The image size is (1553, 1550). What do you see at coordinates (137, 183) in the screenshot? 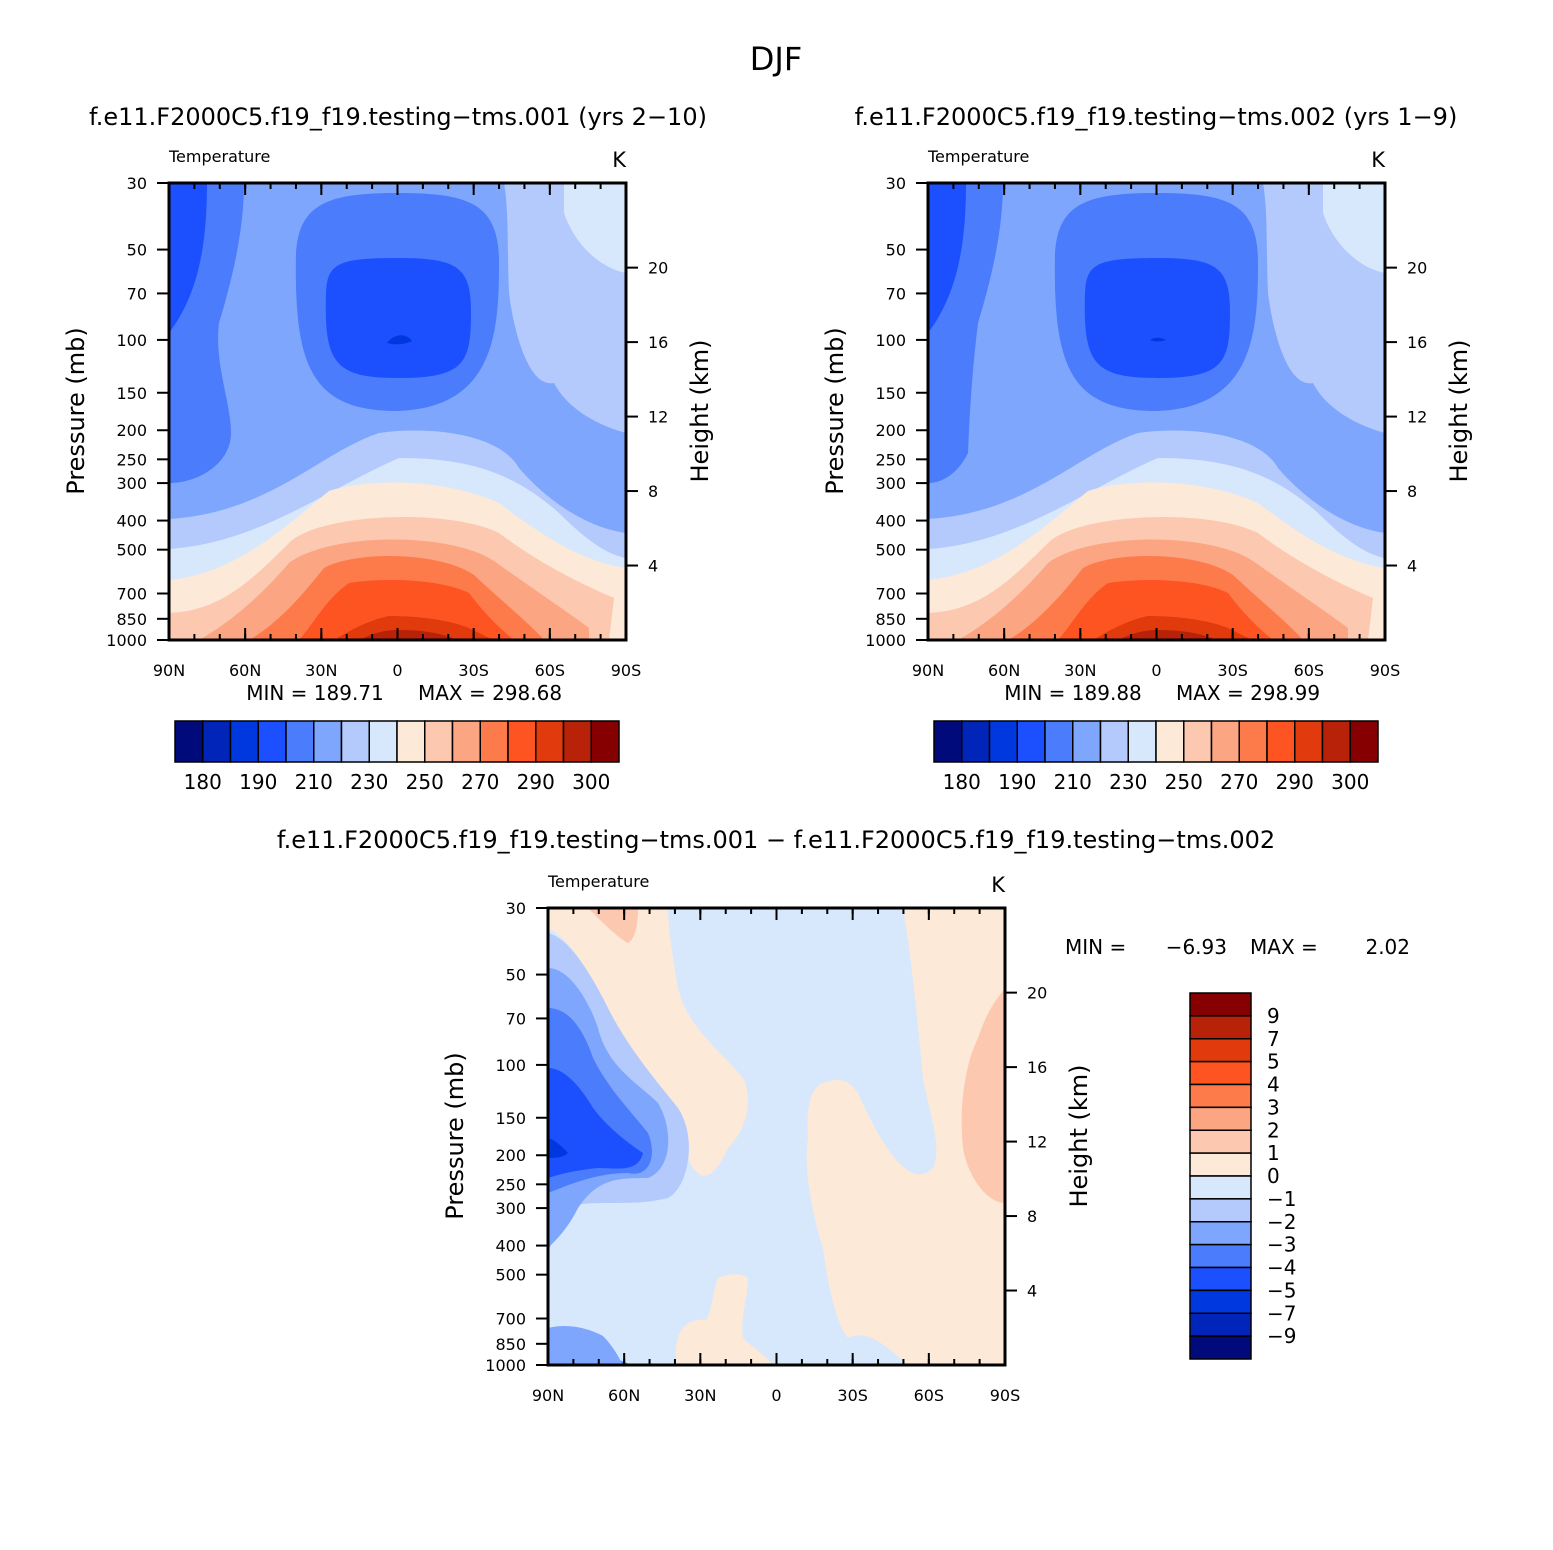
I see `case1-y-tick-label: 30` at bounding box center [137, 183].